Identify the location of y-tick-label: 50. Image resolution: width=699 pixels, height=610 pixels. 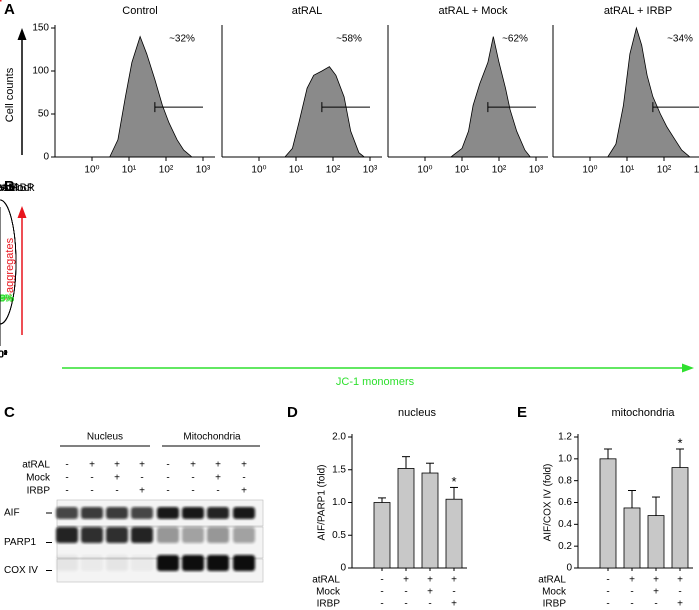
(44, 114).